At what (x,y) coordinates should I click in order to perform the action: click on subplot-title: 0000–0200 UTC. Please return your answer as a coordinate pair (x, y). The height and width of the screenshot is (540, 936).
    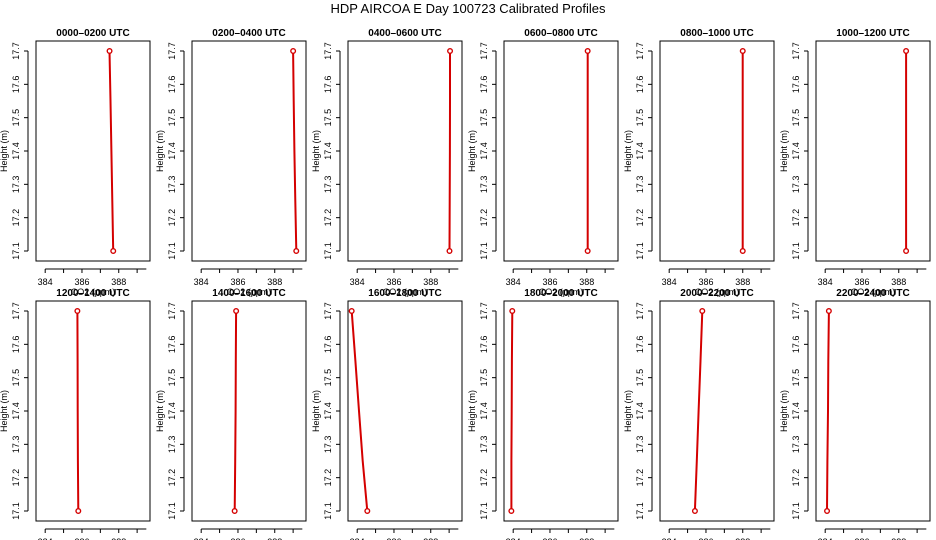
    Looking at the image, I should click on (92, 33).